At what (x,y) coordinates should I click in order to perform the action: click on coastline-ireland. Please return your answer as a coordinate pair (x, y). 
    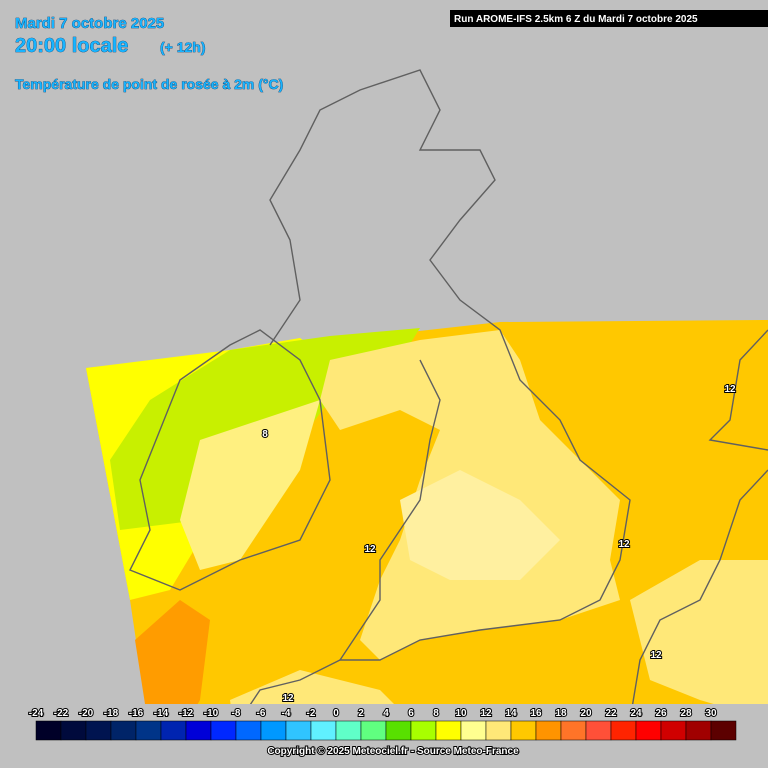
    Looking at the image, I should click on (230, 460).